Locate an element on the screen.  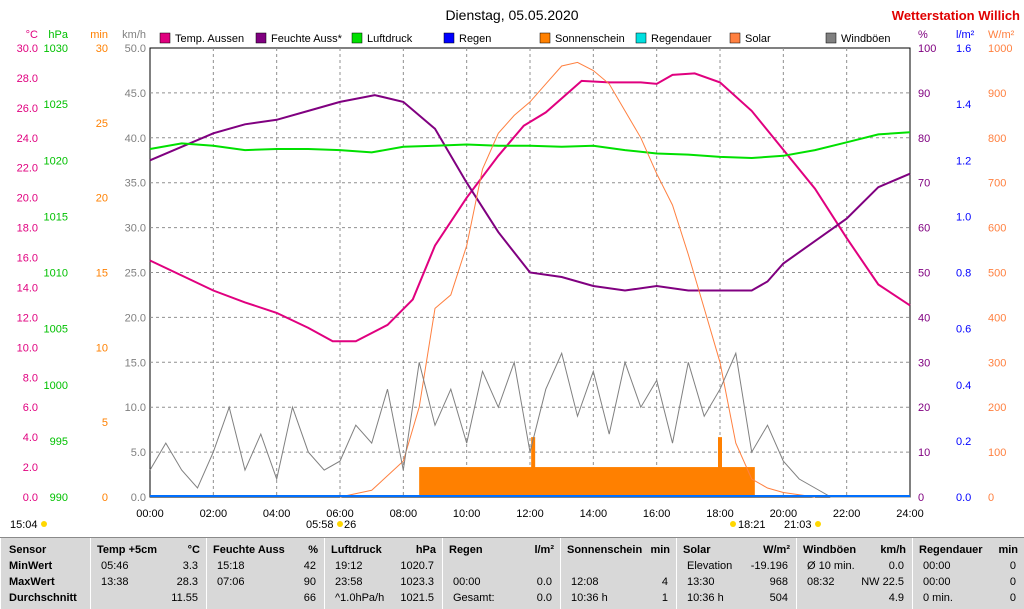
row-label-sensor: Sensor is located at coordinates (28, 550).